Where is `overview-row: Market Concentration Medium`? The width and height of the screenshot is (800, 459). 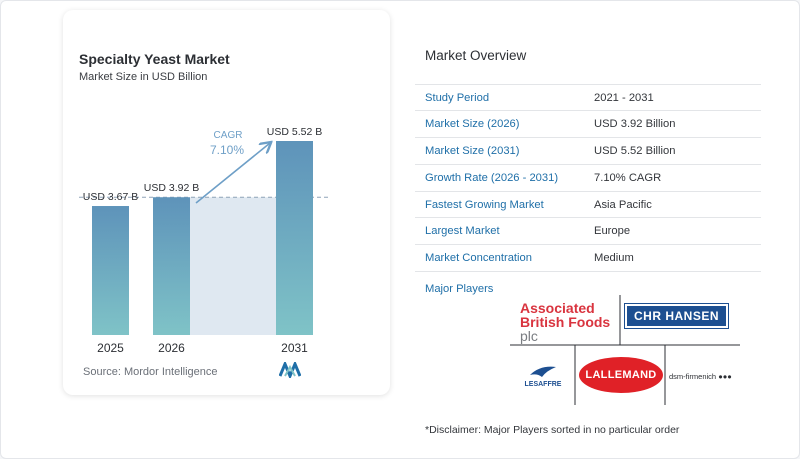
overview-row: Market Concentration Medium is located at coordinates (588, 259).